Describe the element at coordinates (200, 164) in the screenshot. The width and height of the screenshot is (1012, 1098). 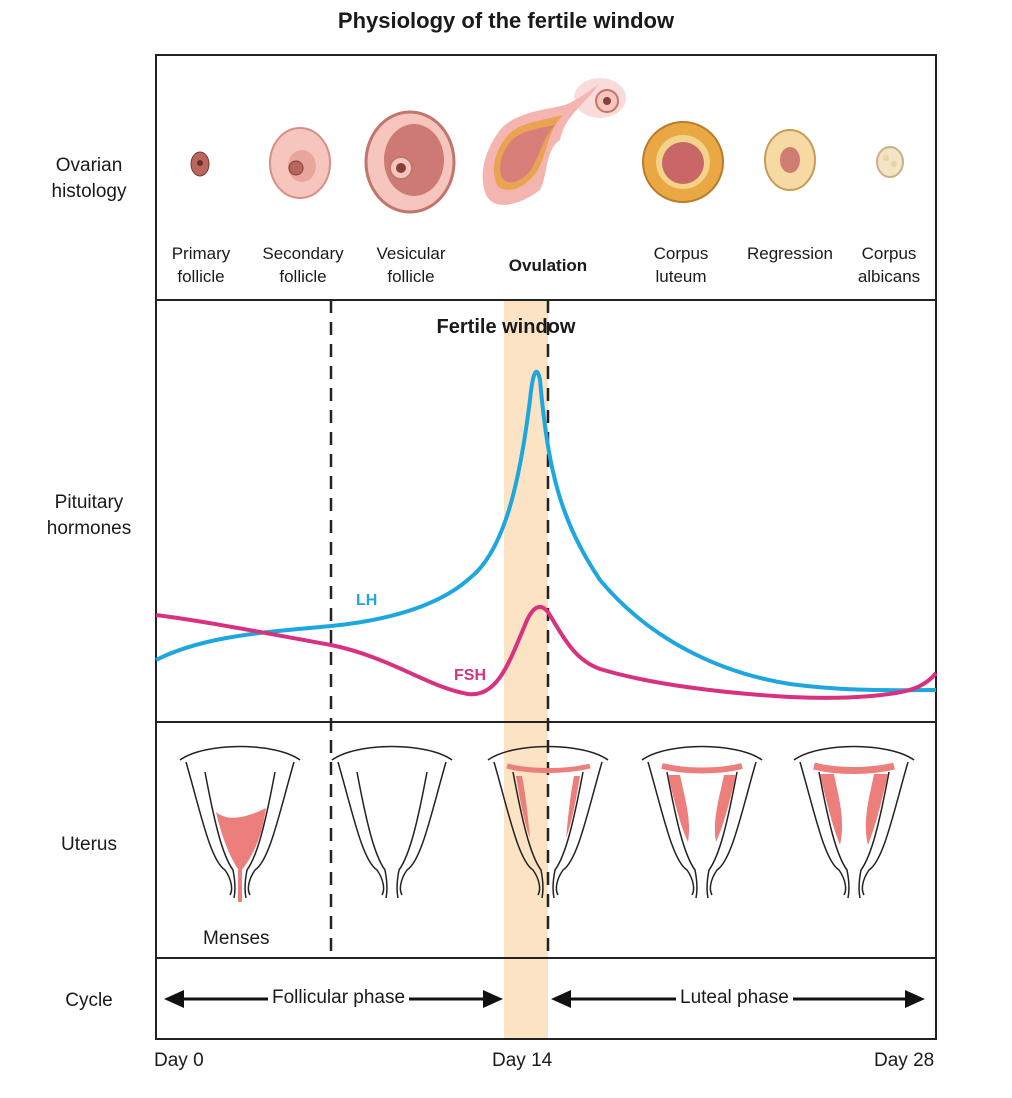
I see `primary-follicle-illustration` at that location.